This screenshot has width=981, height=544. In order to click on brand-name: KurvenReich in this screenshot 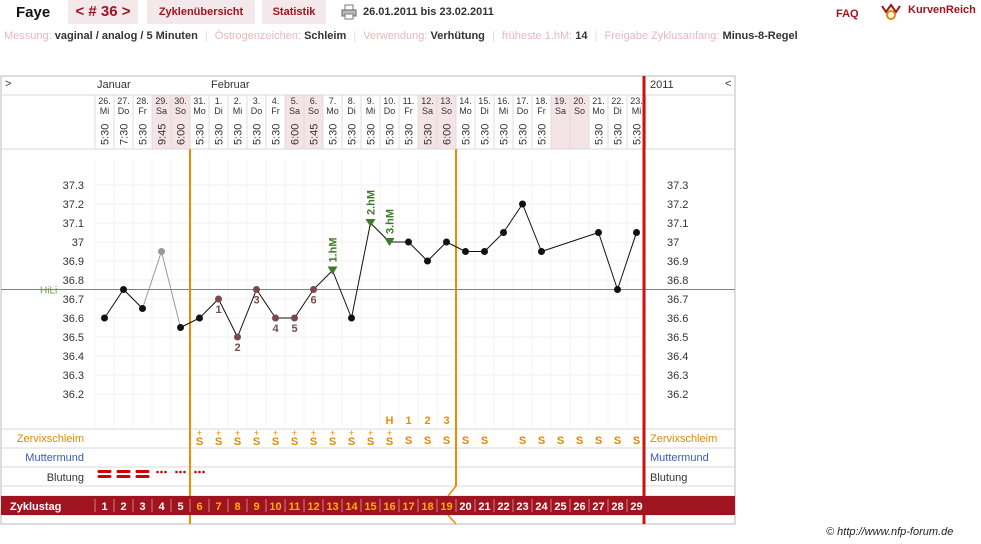, I will do `click(942, 10)`.